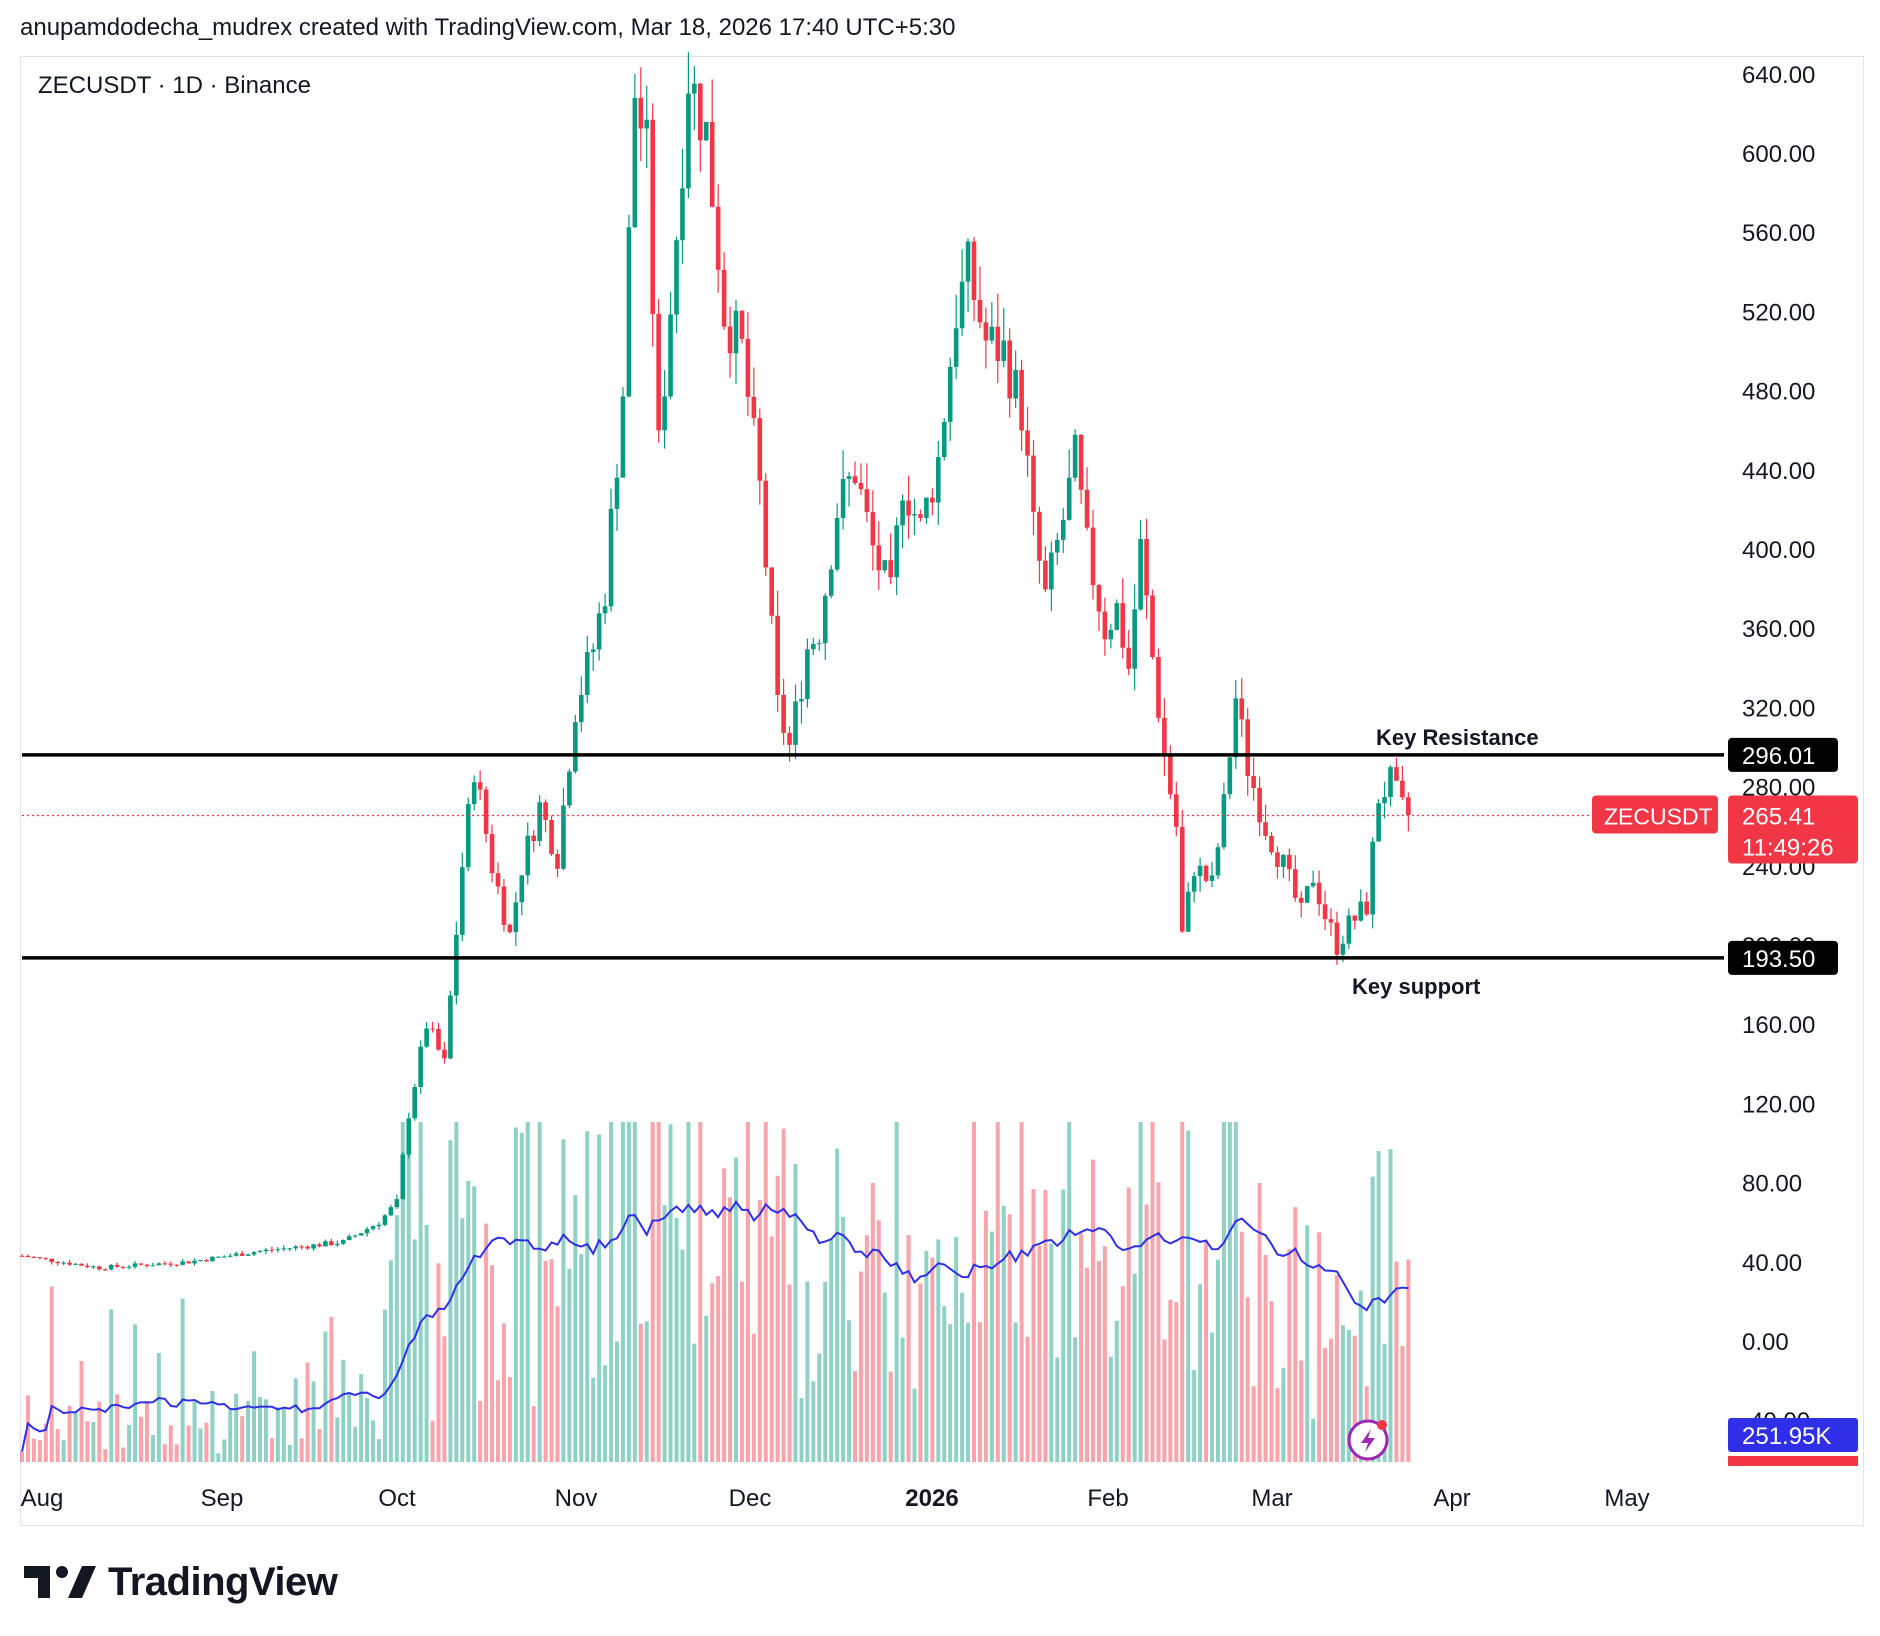 This screenshot has width=1880, height=1636. I want to click on time-tick-label: Mar, so click(1271, 1498).